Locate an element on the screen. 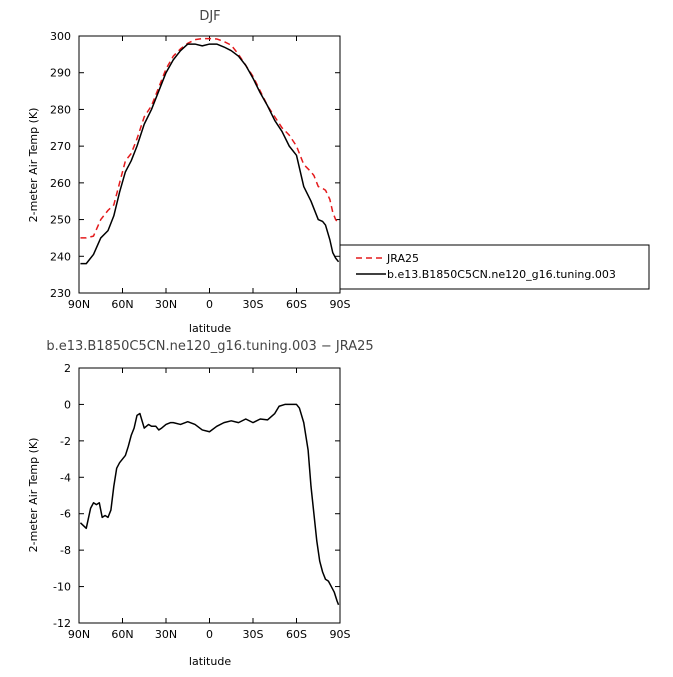  bottom-x-tick-label: 90S is located at coordinates (340, 634).